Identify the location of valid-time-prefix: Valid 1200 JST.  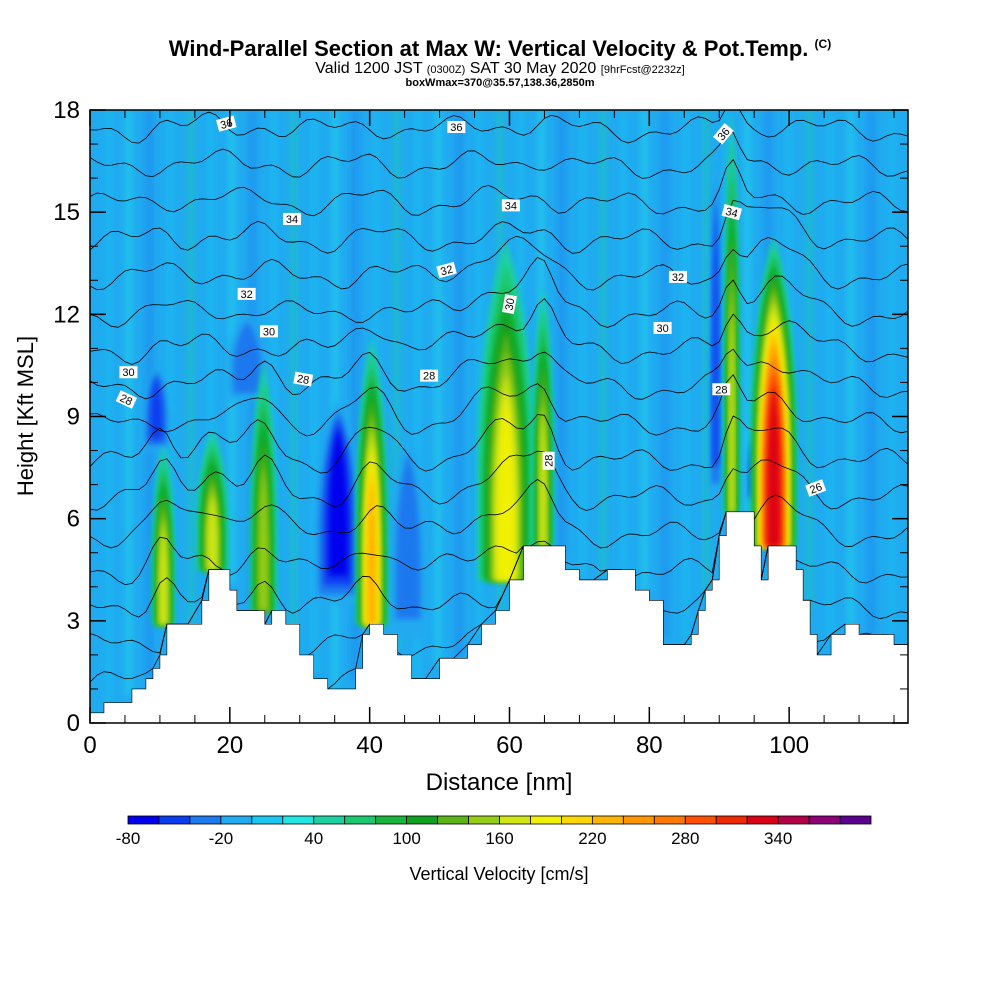
(369, 68).